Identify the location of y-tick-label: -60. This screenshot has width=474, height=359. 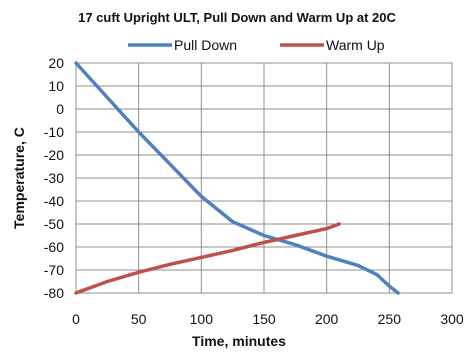
(54, 247).